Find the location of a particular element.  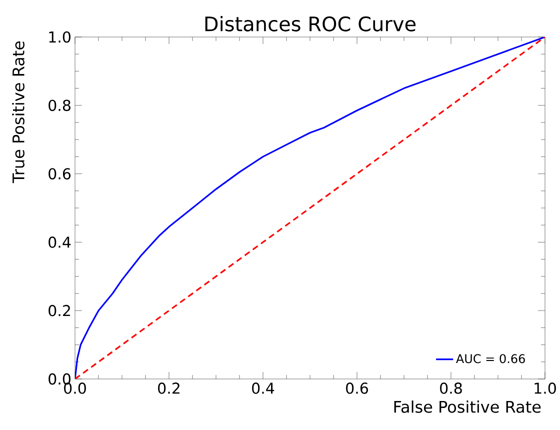

y-tick-label: 0.6 is located at coordinates (59, 174).